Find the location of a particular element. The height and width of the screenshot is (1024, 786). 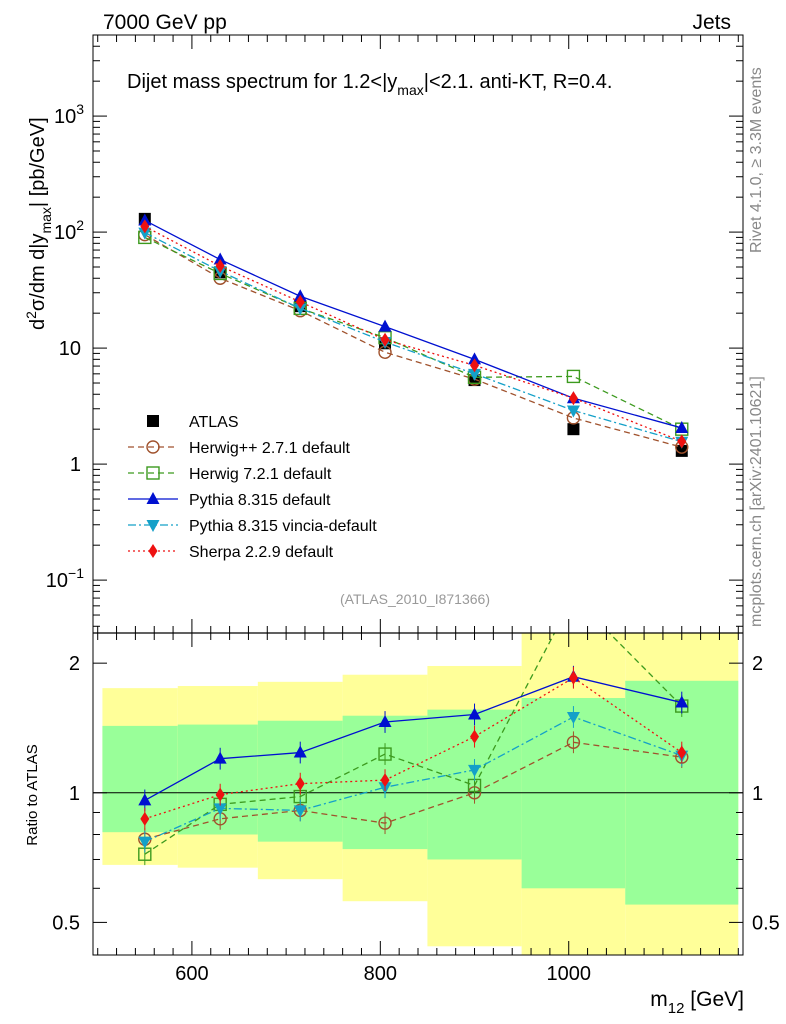

ratio-y-tick-label-right: 1 is located at coordinates (757, 794).